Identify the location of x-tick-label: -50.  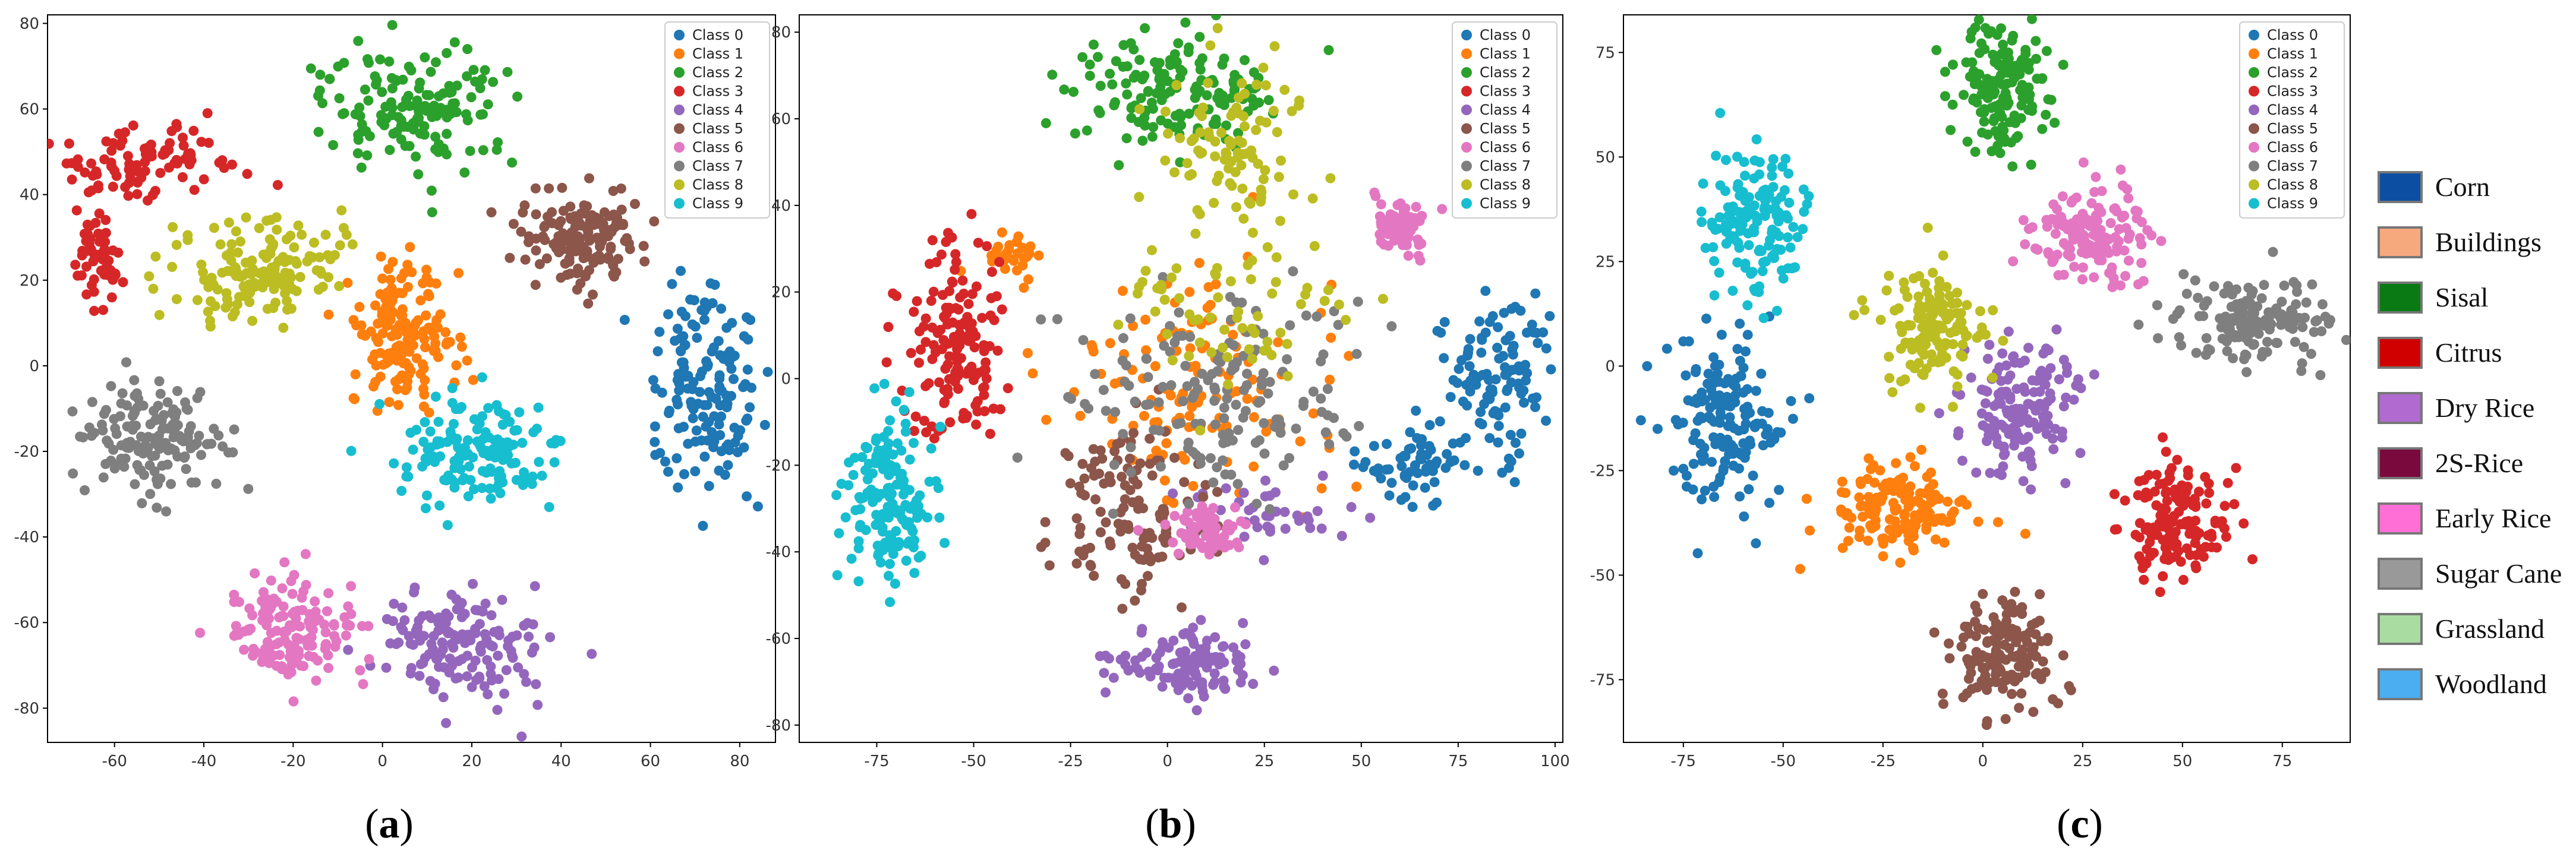
(1783, 761).